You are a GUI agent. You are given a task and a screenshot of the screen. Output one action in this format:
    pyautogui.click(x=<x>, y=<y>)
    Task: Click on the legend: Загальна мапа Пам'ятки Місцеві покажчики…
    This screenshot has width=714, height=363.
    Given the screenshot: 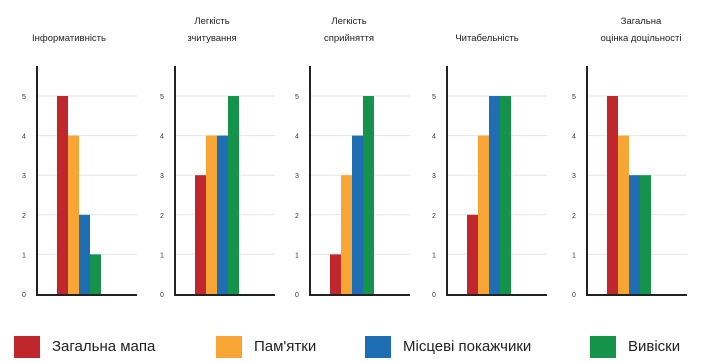 What is the action you would take?
    pyautogui.click(x=357, y=346)
    